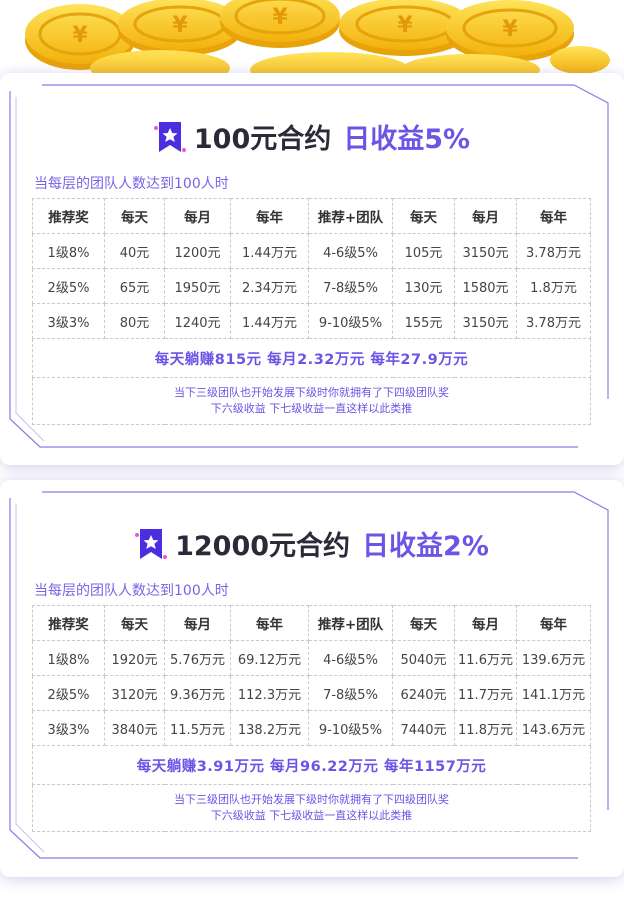  What do you see at coordinates (68, 216) in the screenshot?
I see `table-header-cell: 推荐奖` at bounding box center [68, 216].